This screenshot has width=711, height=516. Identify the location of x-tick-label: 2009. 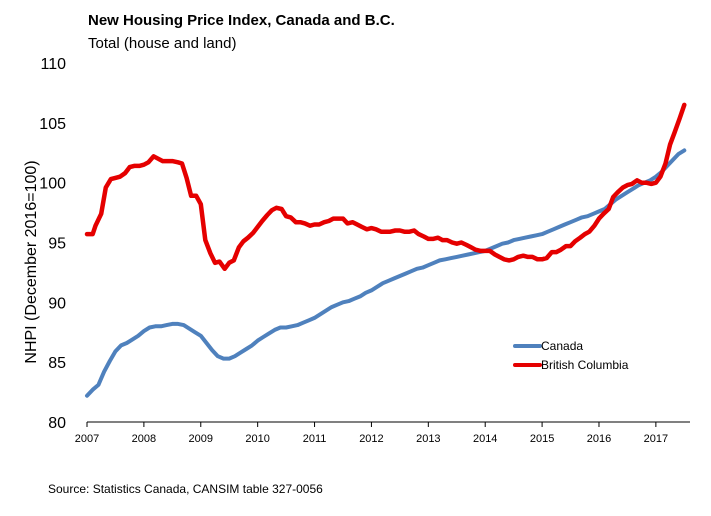
(201, 439).